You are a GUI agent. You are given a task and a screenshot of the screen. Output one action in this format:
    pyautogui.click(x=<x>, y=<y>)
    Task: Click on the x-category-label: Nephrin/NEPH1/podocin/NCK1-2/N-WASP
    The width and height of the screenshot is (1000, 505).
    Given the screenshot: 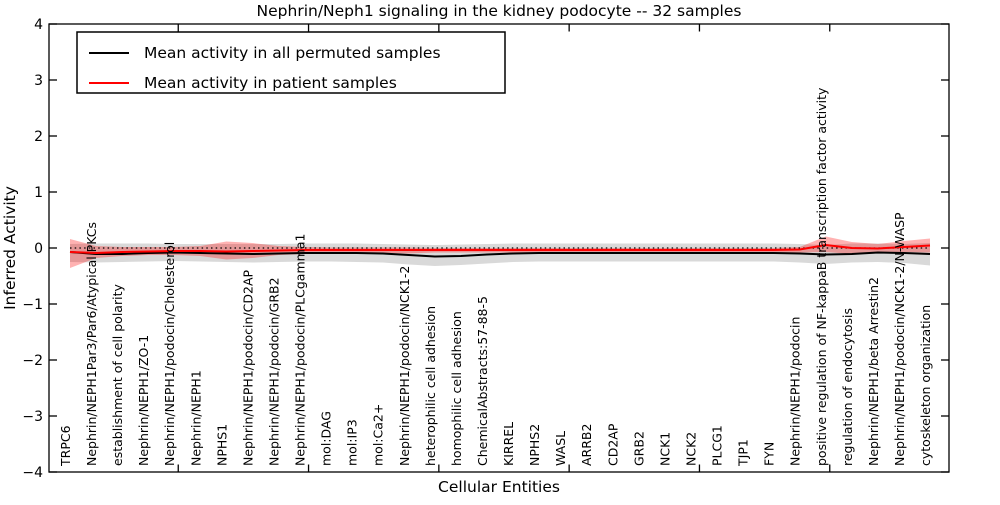 What is the action you would take?
    pyautogui.click(x=899, y=339)
    